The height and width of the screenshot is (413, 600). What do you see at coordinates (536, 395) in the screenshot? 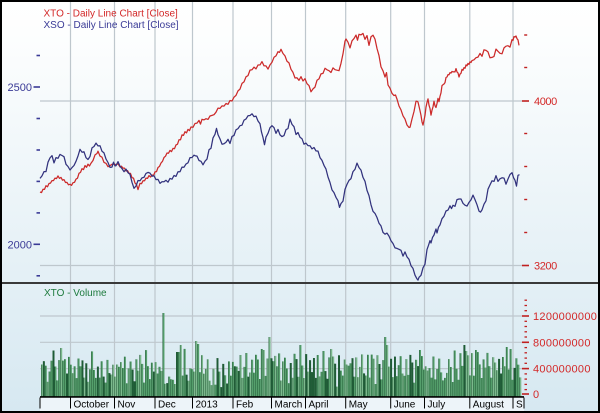
I see `svg-text: 0` at bounding box center [536, 395].